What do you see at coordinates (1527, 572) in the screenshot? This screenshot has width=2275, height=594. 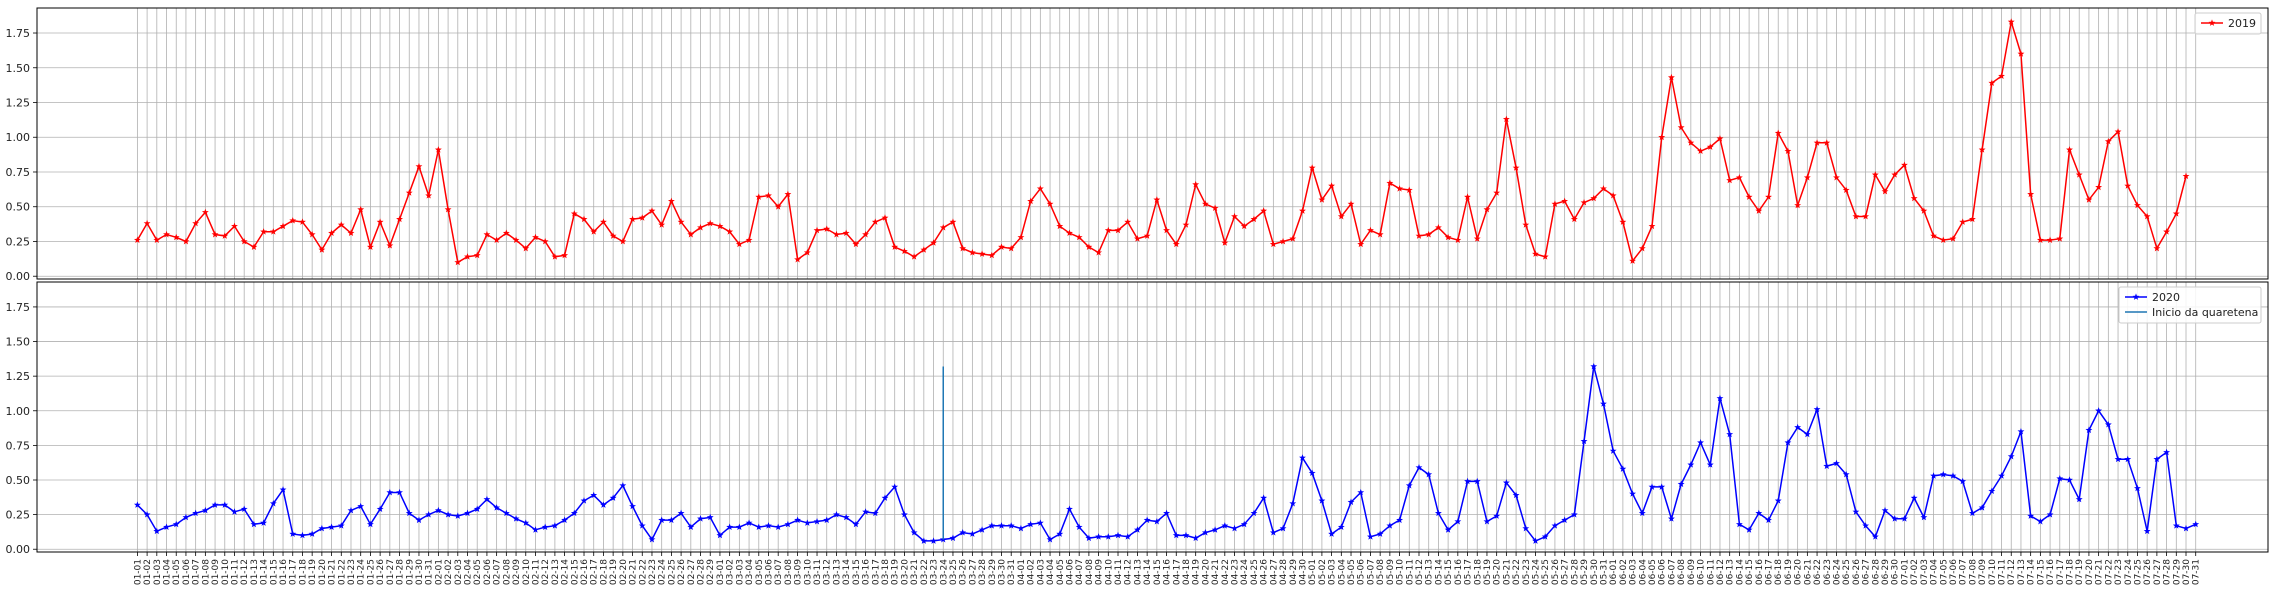 I see `x-tick-label: 05-23` at bounding box center [1527, 572].